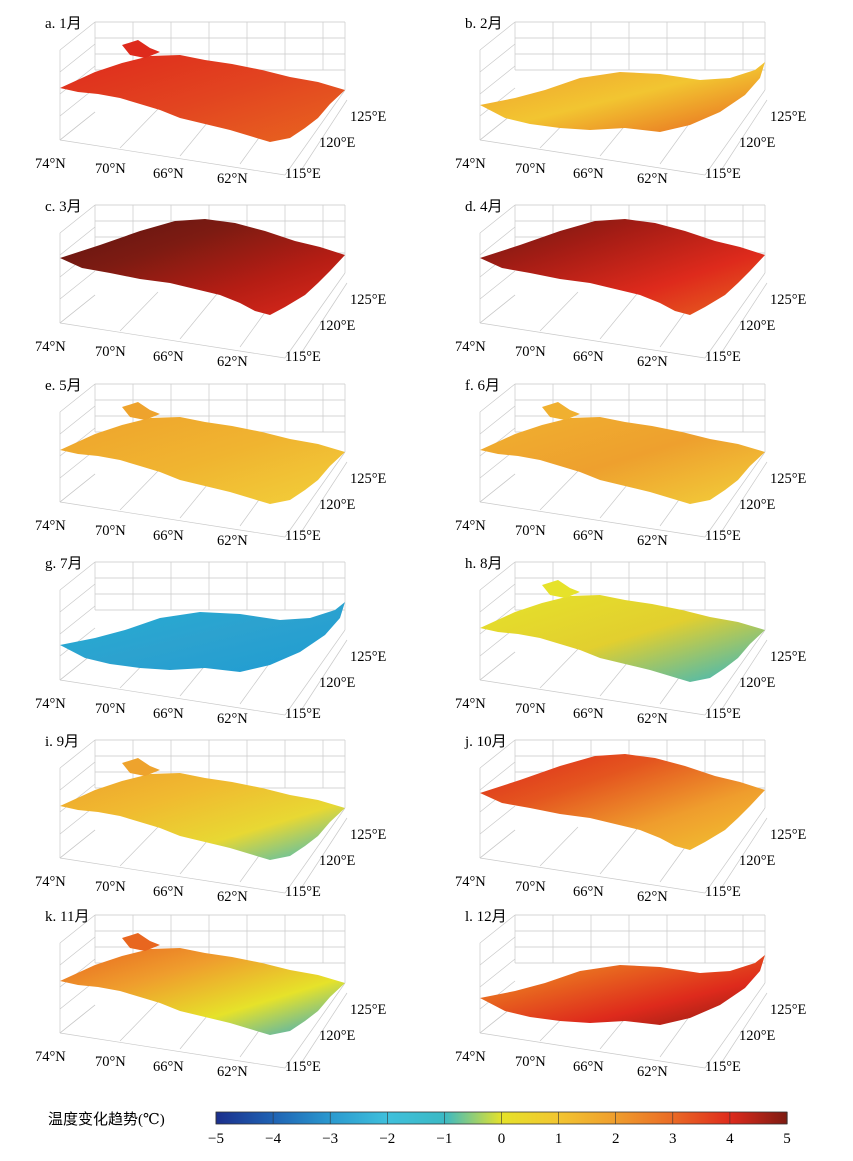  I want to click on panel-title: k. 11月, so click(67, 917).